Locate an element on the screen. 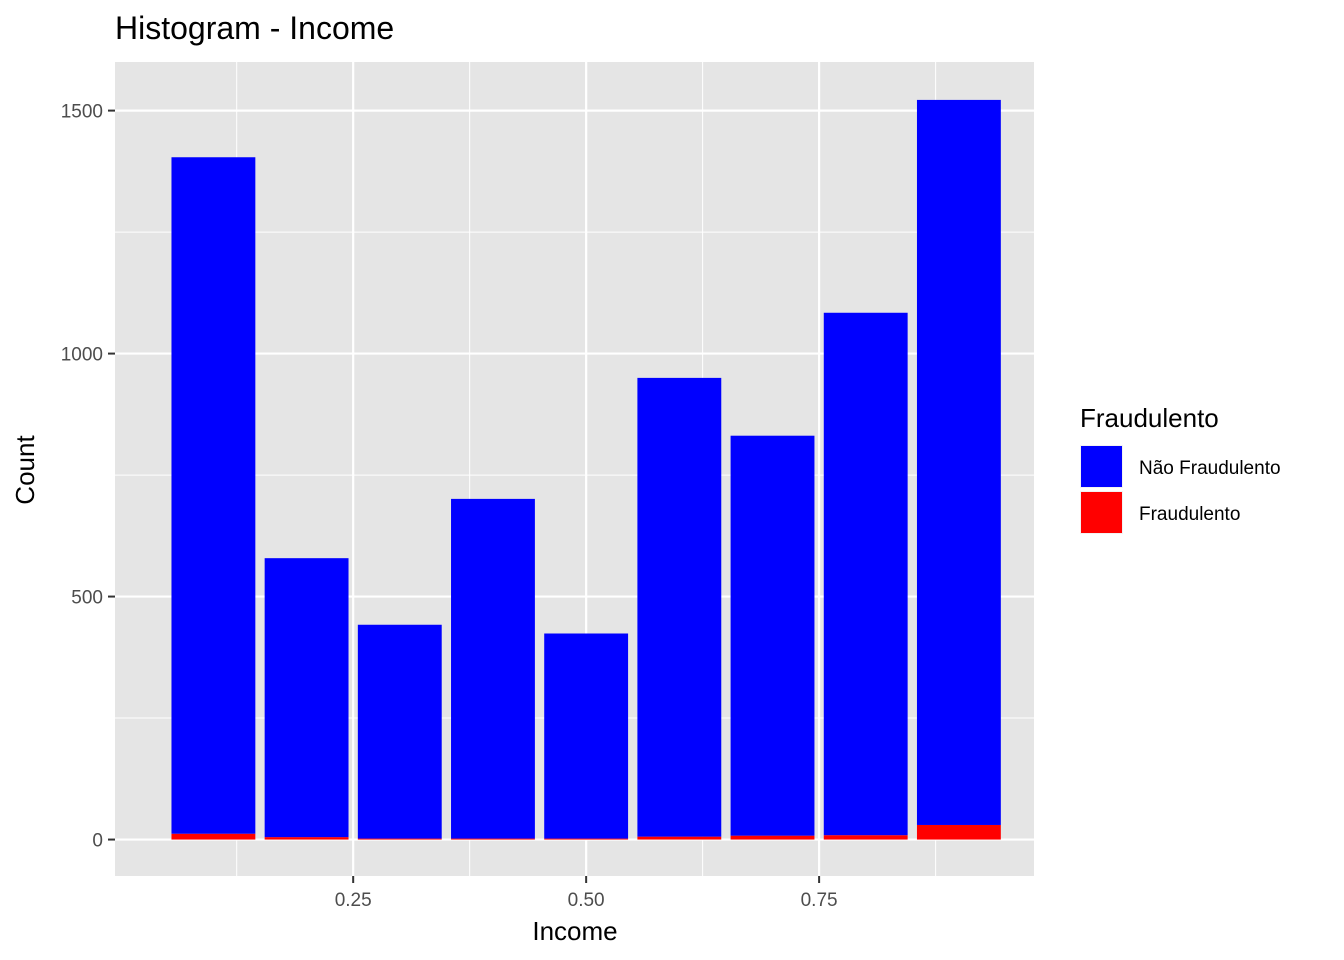 This screenshot has width=1344, height=960. y-tick-label: 500 is located at coordinates (87, 598).